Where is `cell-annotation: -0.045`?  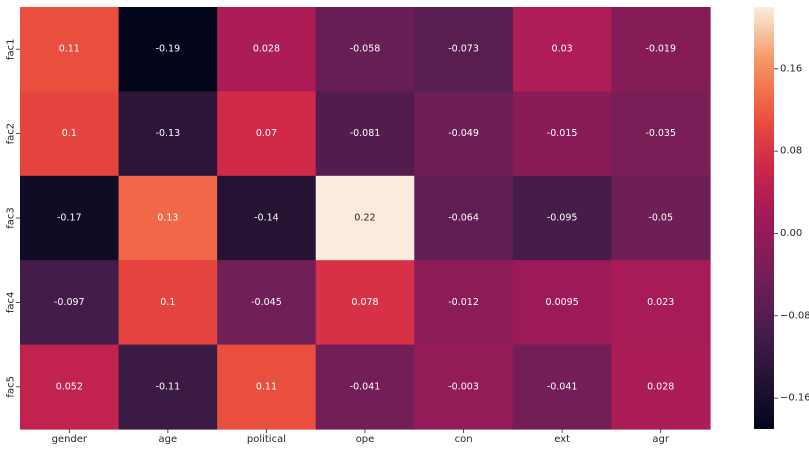 cell-annotation: -0.045 is located at coordinates (266, 302).